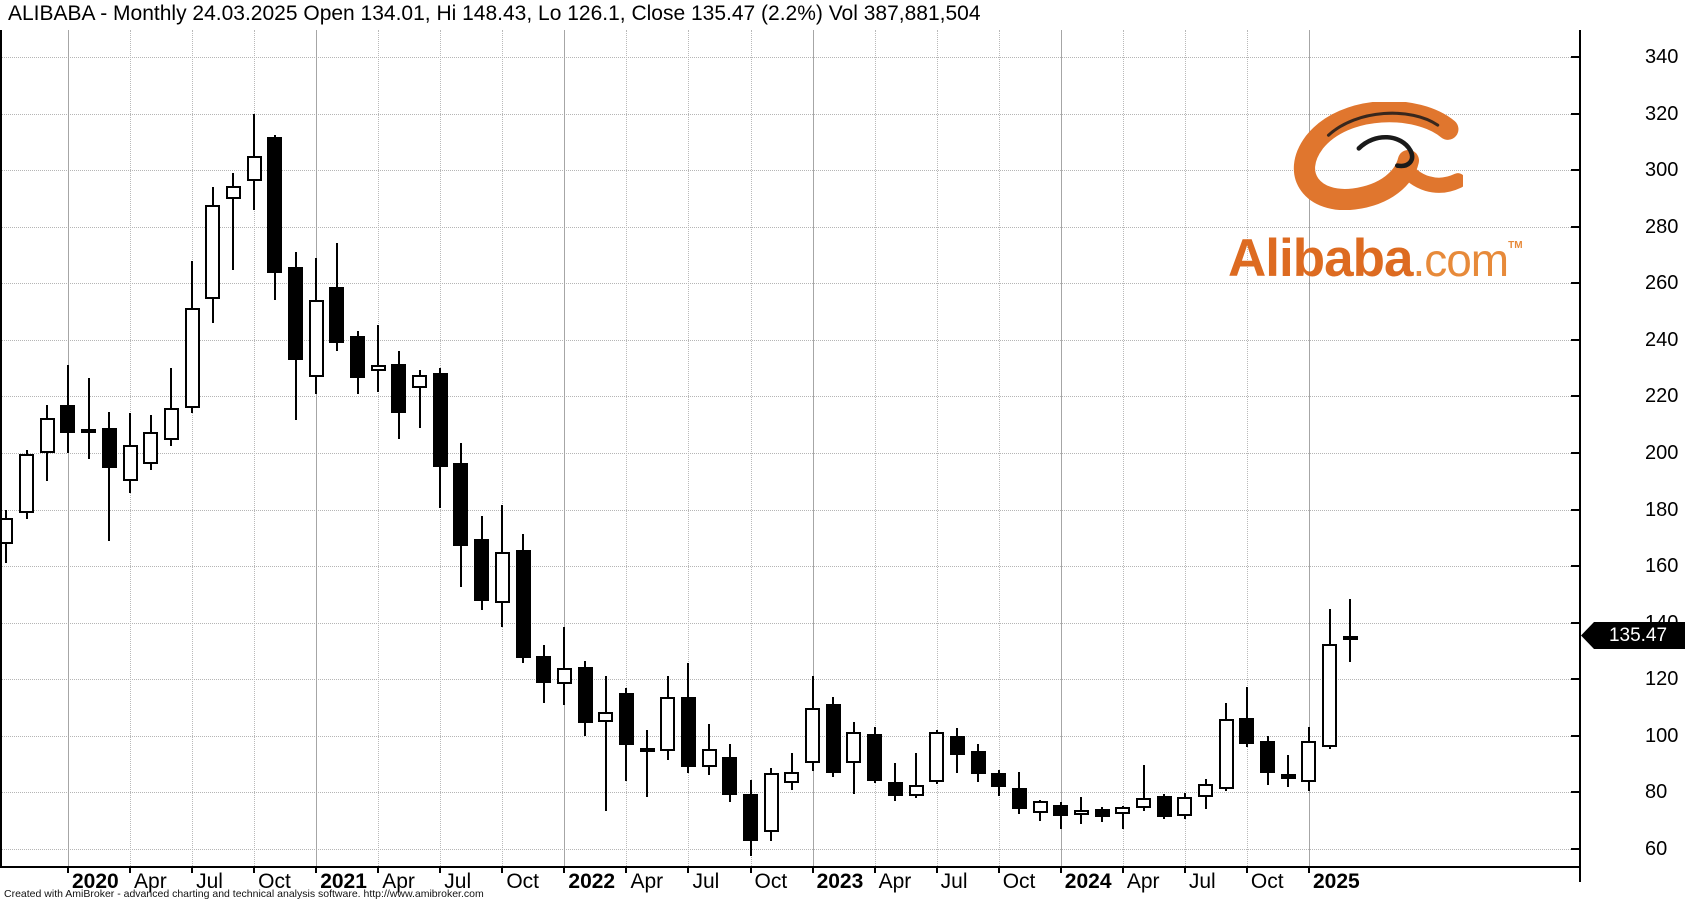  I want to click on y-axis-label: 340, so click(1662, 57).